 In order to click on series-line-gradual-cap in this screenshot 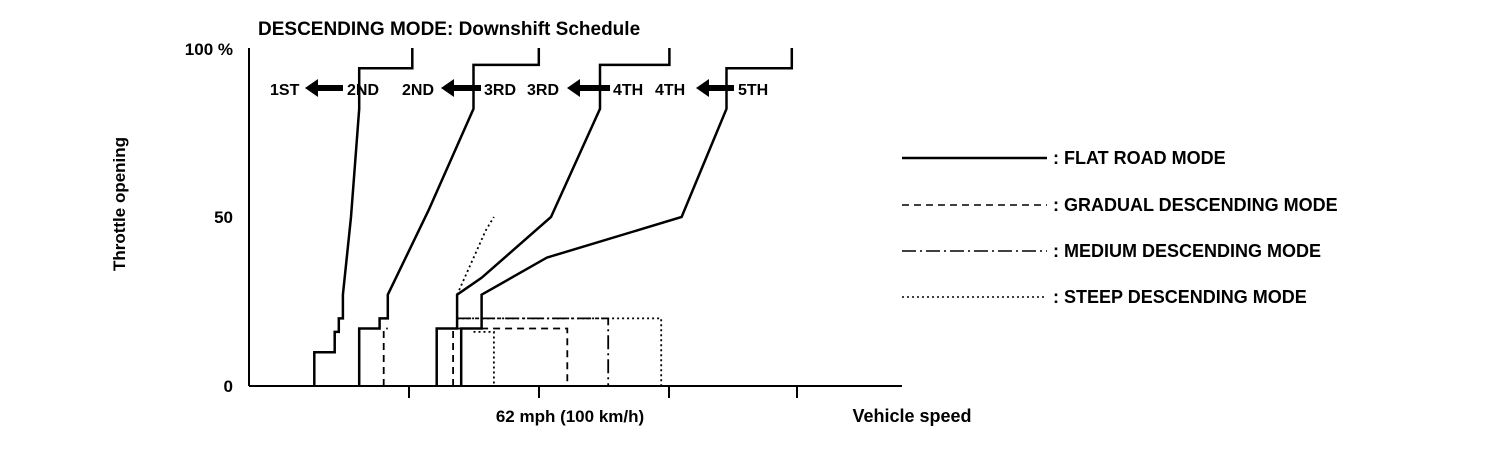, I will do `click(513, 356)`.